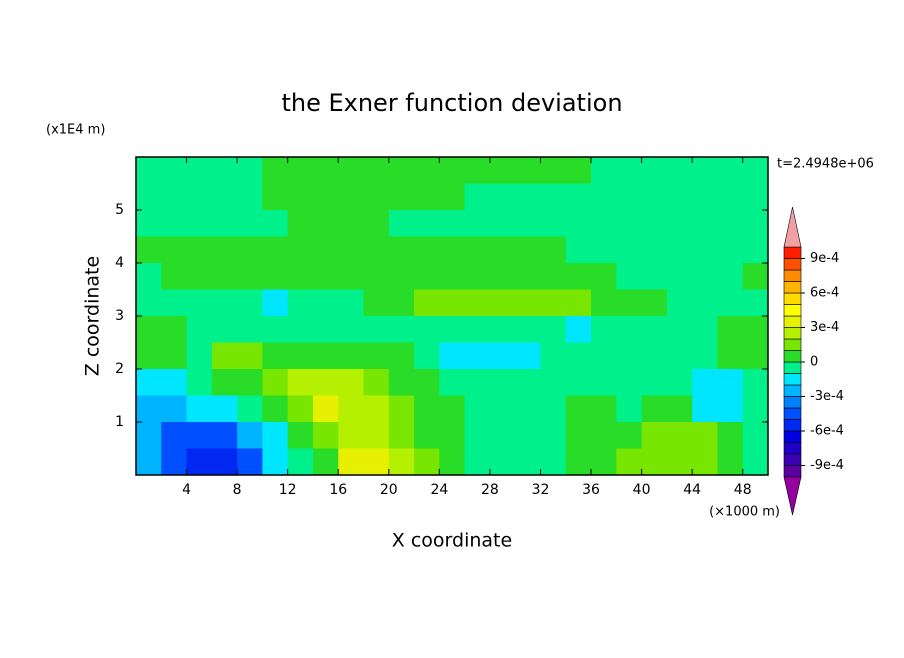 This screenshot has width=904, height=658. I want to click on colorbar-tick-label: 3e-4, so click(824, 327).